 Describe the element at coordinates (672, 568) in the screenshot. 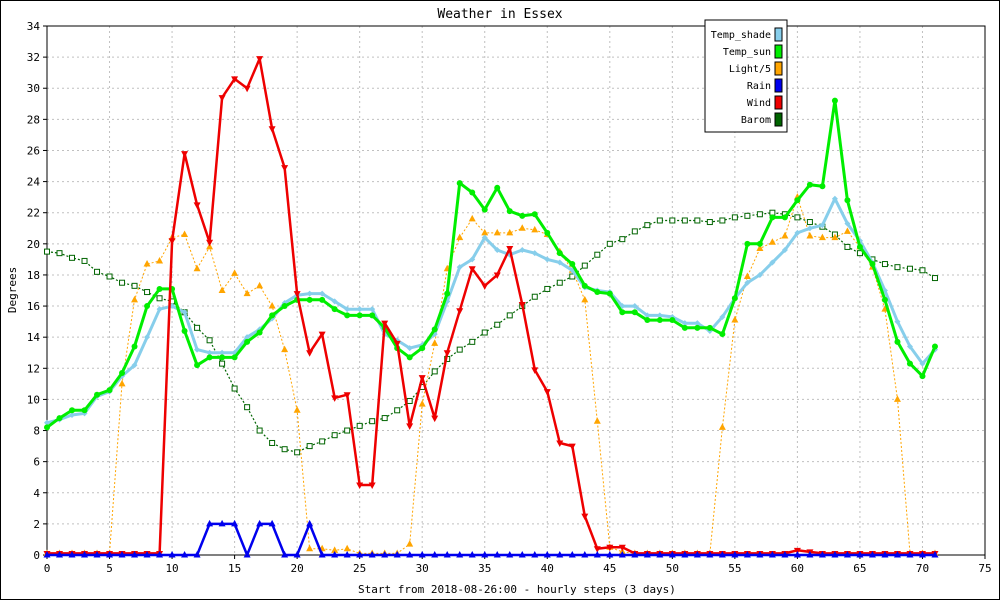

I see `x-tick-label: 50` at that location.